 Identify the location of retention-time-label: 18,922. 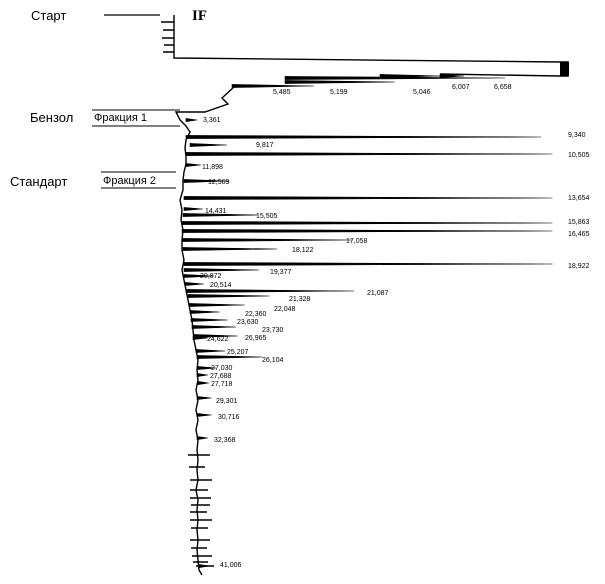
(579, 266).